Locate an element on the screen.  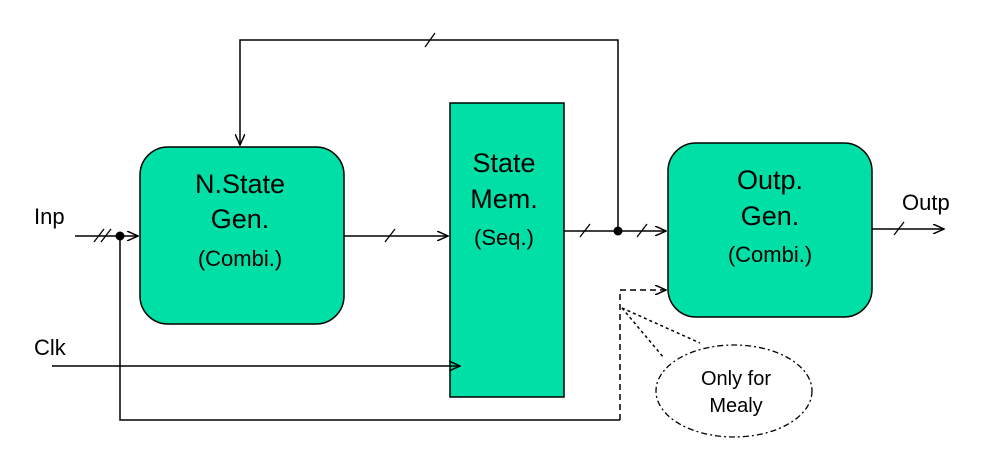
callout-text-1: Only for is located at coordinates (736, 379).